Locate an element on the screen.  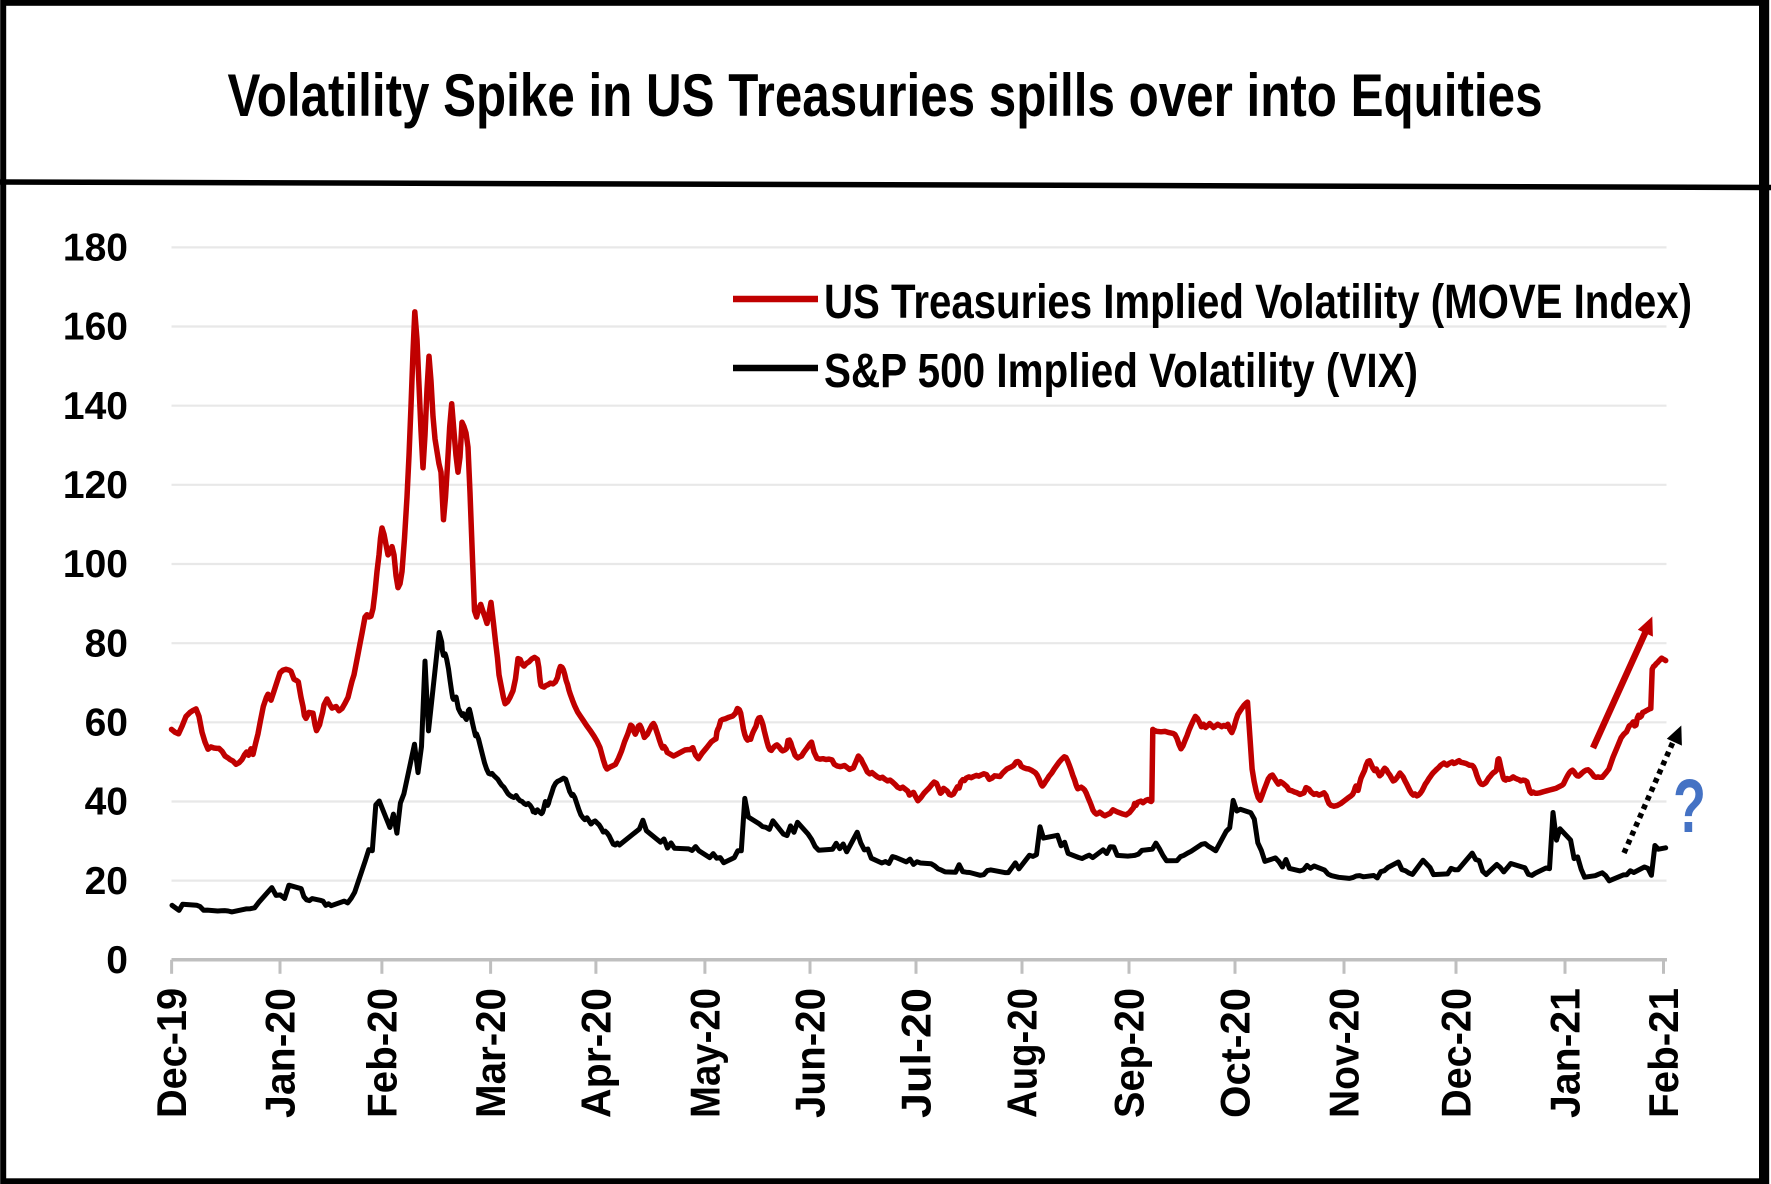
svg-text:S&P 500 Implied Volatility (VI: S&P 500 Implied Volatility (VIX) is located at coordinates (1121, 371).